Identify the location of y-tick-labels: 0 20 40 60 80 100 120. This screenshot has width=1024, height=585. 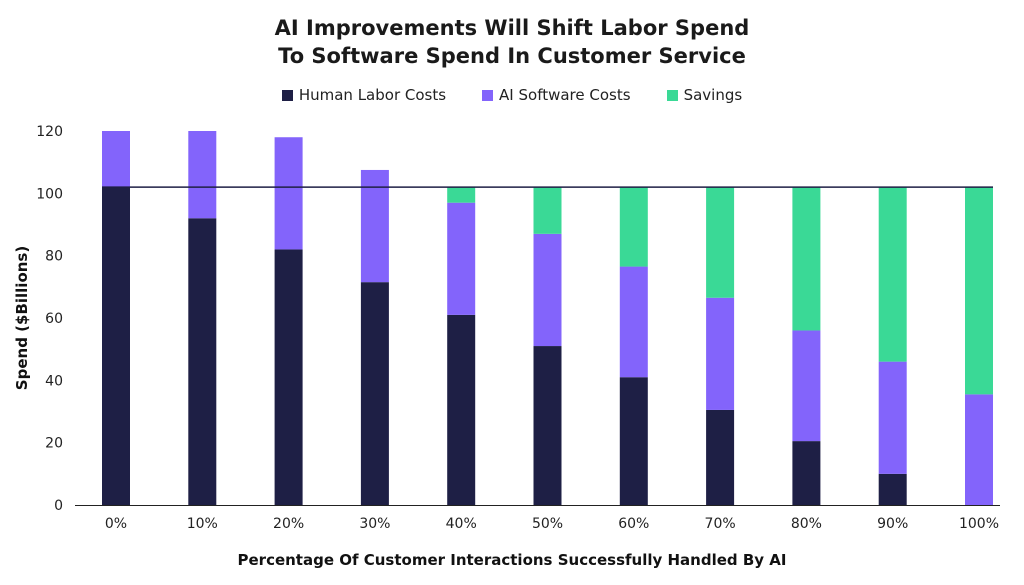
(49, 319).